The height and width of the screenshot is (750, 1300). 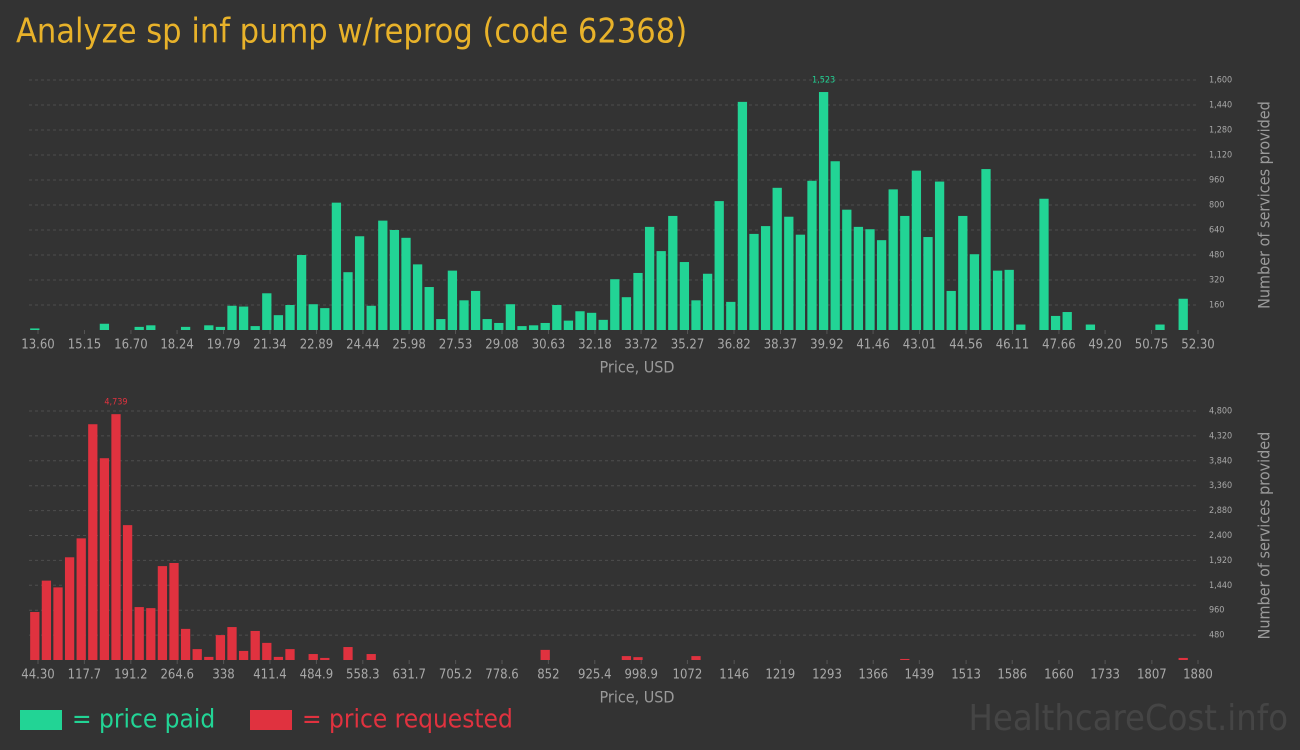 I want to click on x-tick-label: 21.34, so click(x=269, y=345).